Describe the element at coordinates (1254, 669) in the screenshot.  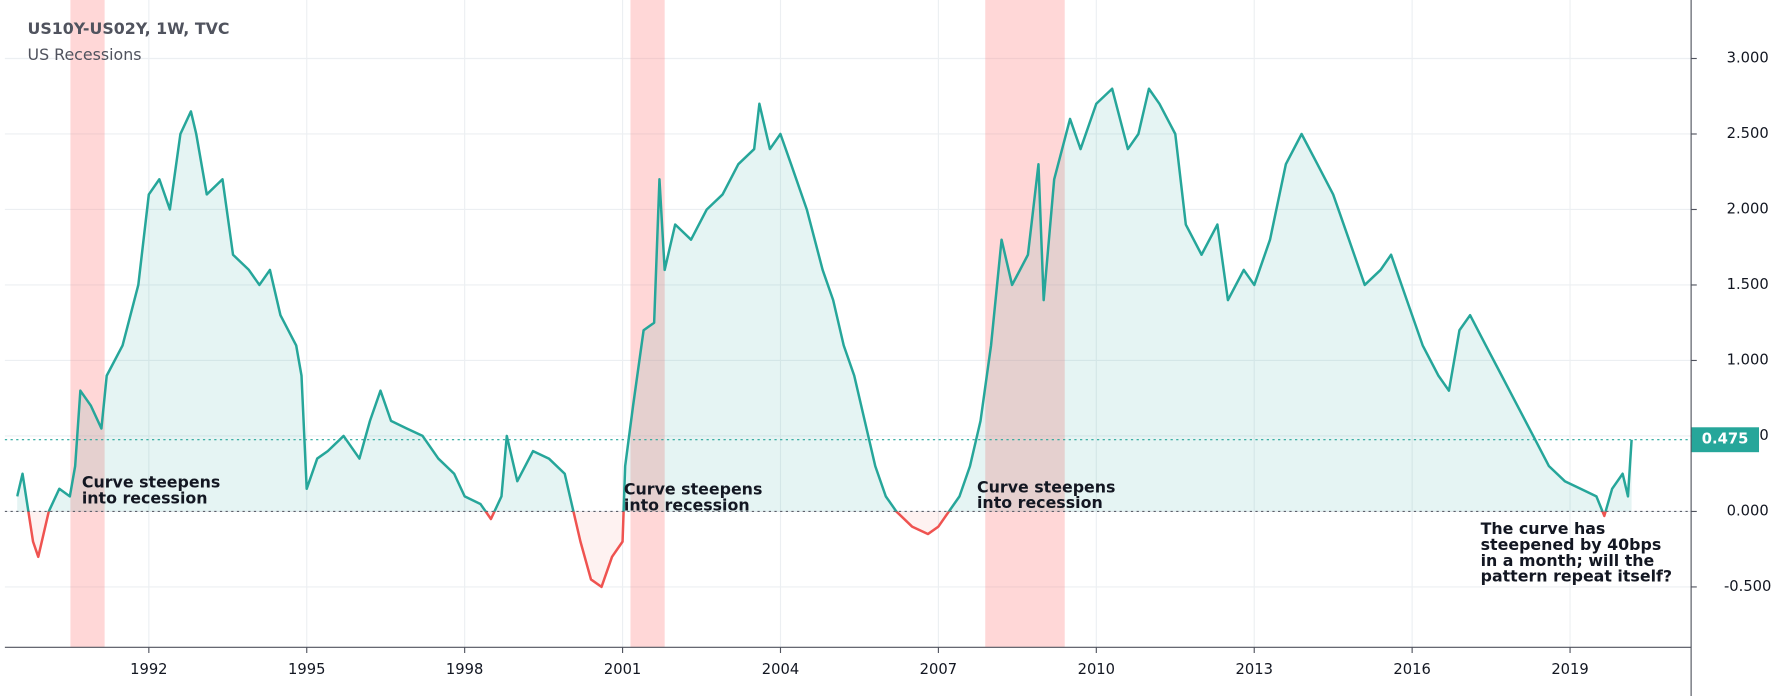
I see `x-tick-label: 2013` at that location.